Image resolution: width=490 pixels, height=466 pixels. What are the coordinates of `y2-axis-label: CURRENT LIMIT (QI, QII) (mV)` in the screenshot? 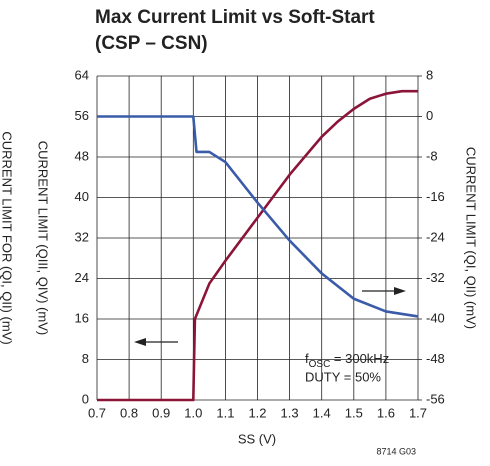 It's located at (471, 238).